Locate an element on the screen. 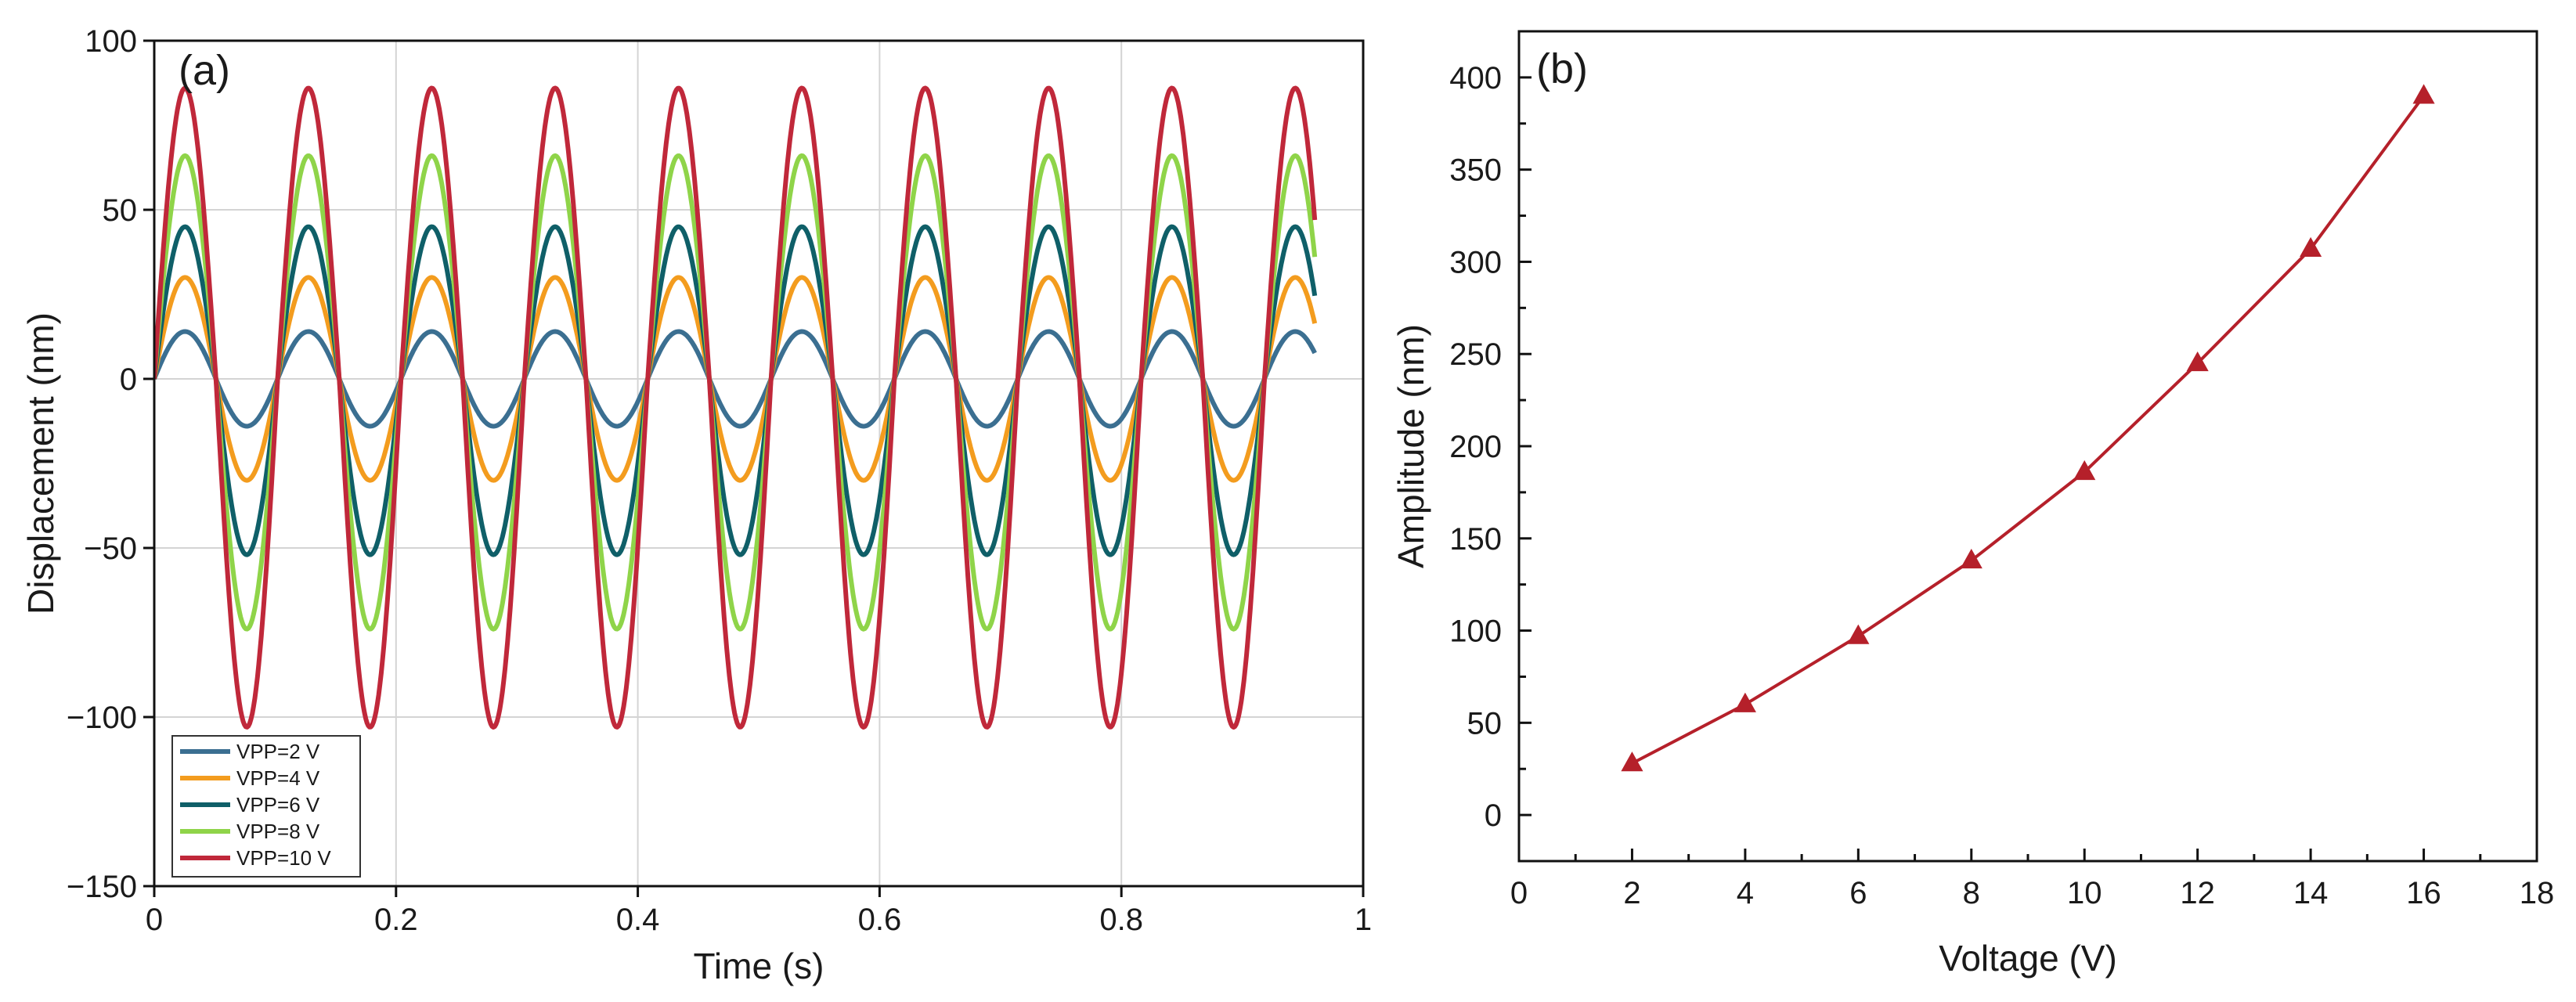  x-tick-label: 4 is located at coordinates (1746, 893).